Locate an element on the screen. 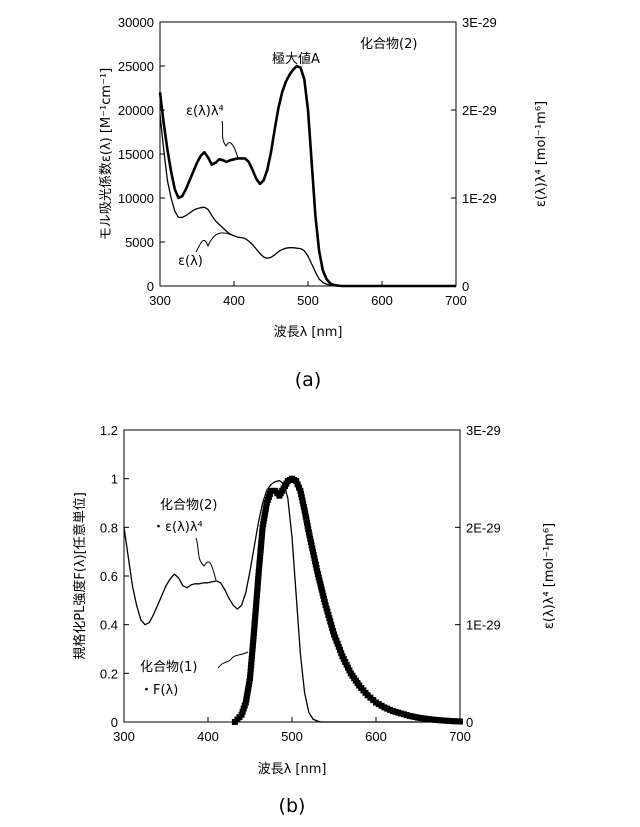 This screenshot has width=640, height=827. panel-a-y-right-label: ε(λ)λ⁴ [mol⁻¹m⁶] is located at coordinates (541, 154).